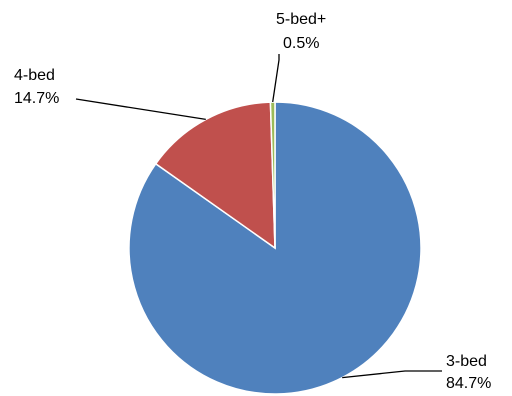  What do you see at coordinates (468, 383) in the screenshot?
I see `label-3-bed-value: 84.7%` at bounding box center [468, 383].